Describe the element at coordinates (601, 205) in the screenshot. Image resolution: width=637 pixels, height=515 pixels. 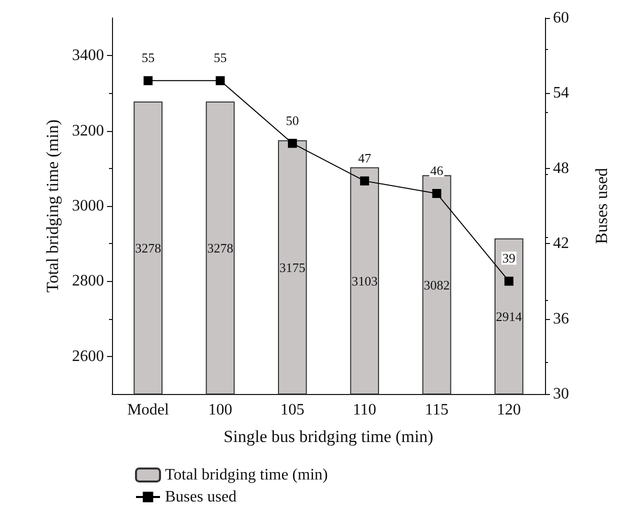
I see `y2-axis-title: Buses used` at that location.